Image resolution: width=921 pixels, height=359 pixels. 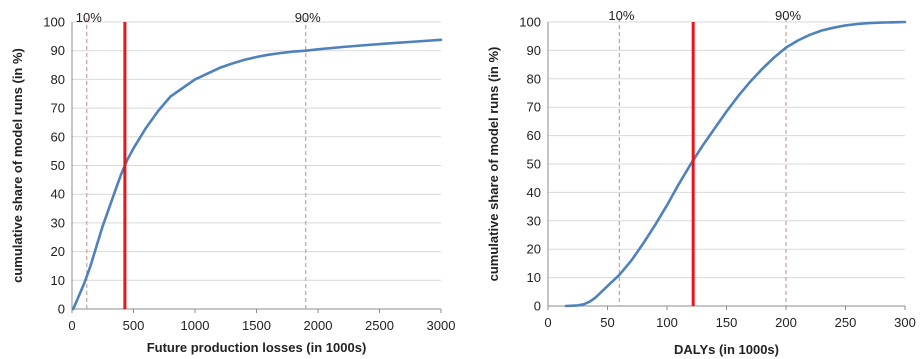 I want to click on chart-1-y-tick-label: 50, so click(x=58, y=165).